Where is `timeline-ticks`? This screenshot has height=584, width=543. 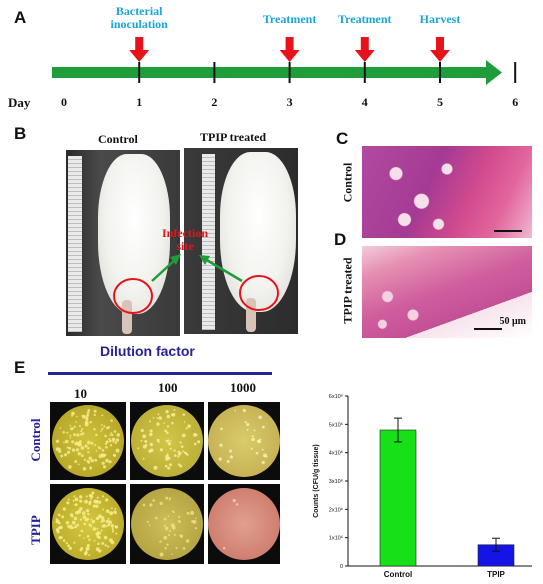
timeline-ticks is located at coordinates (327, 72).